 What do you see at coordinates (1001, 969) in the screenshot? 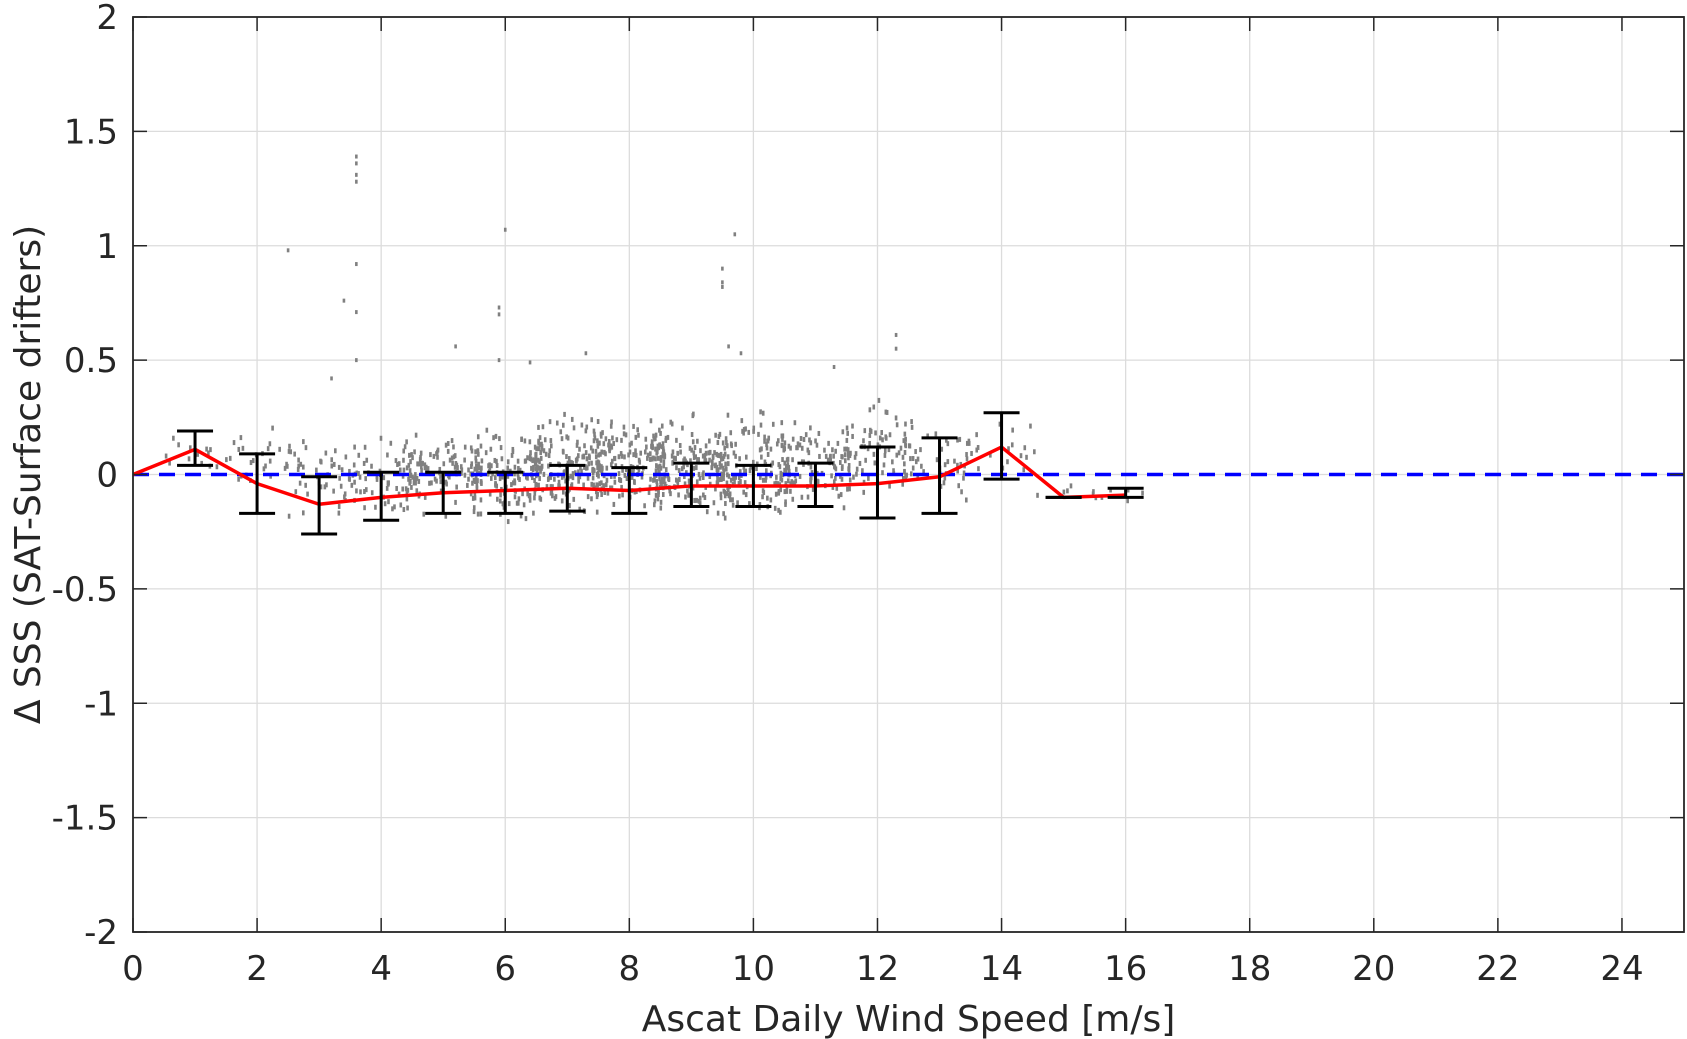
I see `x-tick-label: 14` at bounding box center [1001, 969].